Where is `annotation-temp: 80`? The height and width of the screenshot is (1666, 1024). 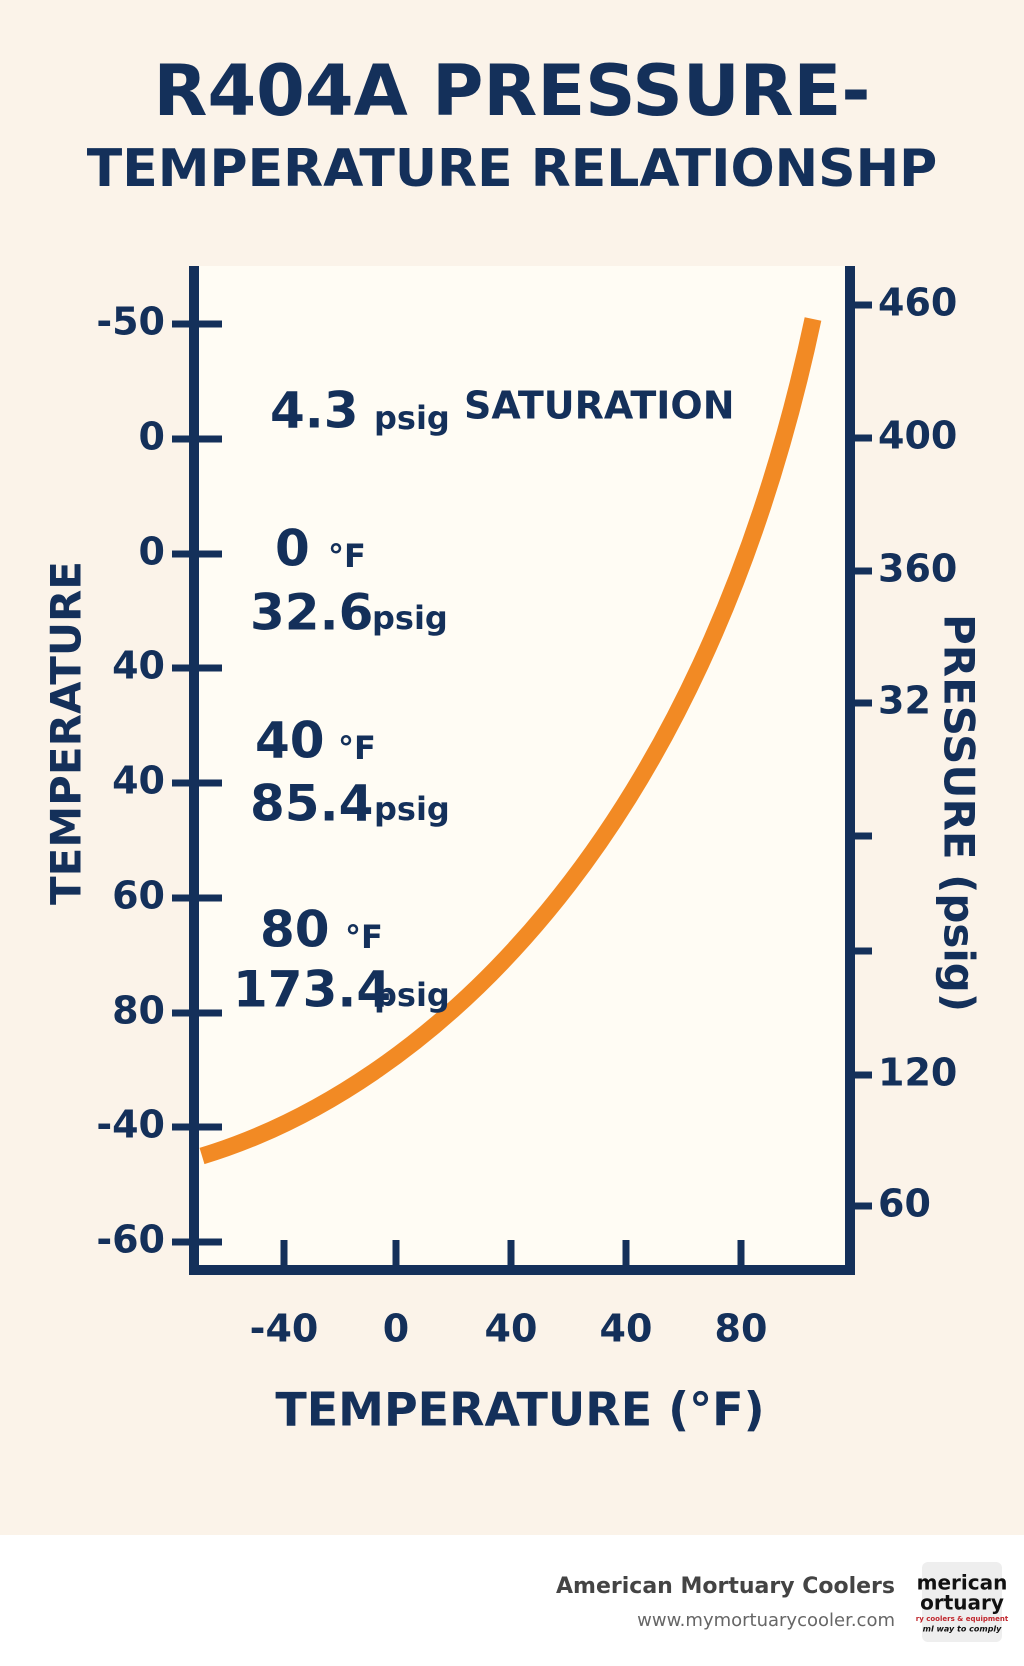
annotation-temp: 80 is located at coordinates (295, 930).